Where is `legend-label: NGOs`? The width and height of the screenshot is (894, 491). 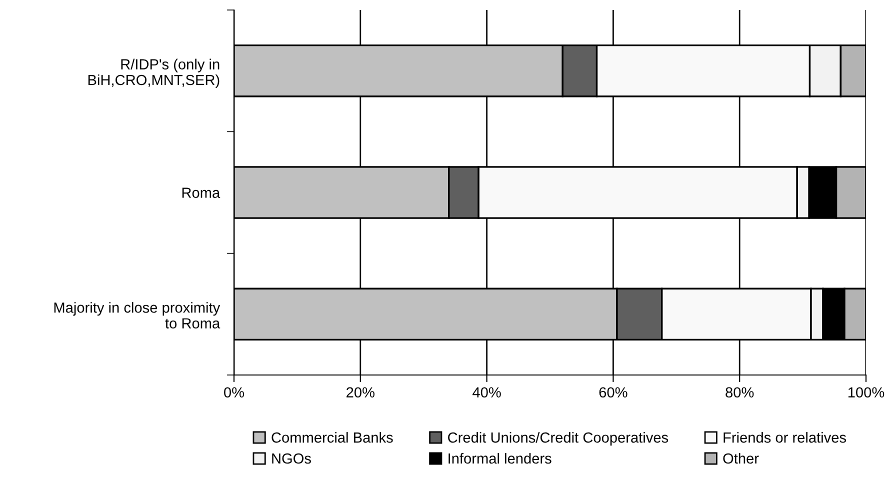
legend-label: NGOs is located at coordinates (291, 458).